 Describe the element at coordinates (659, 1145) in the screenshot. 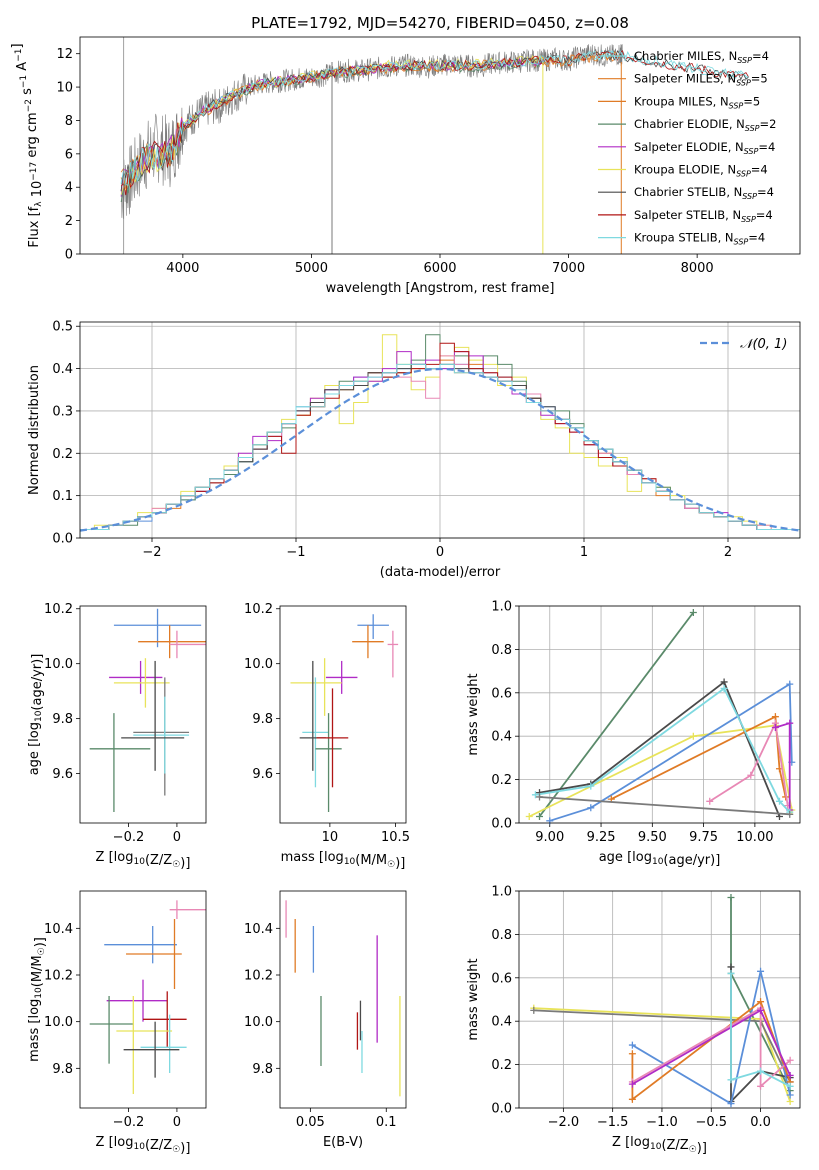

I see `x-axis-label: Z [log10(Z/Z☉)]` at that location.